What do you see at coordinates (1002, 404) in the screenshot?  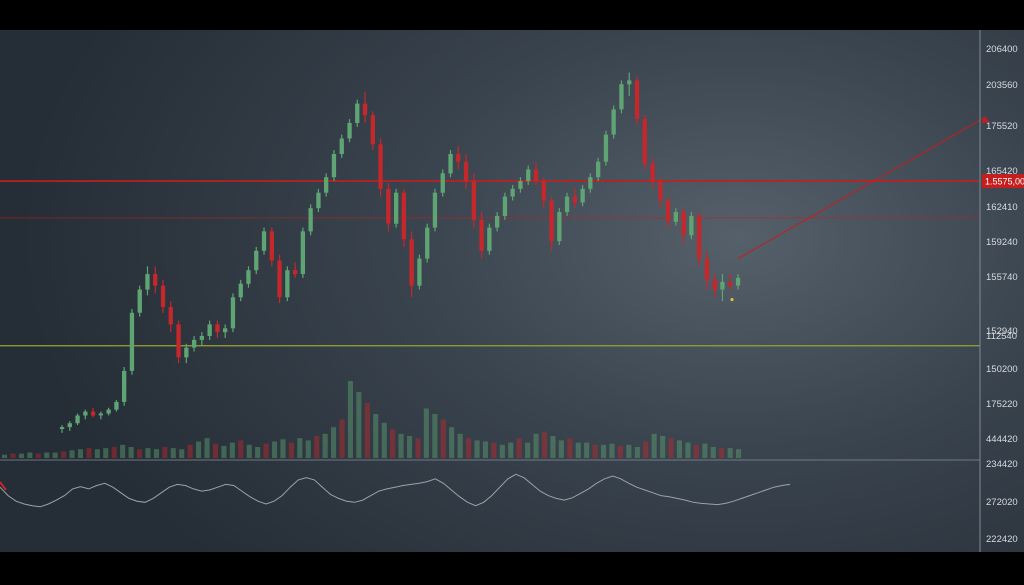 I see `price-axis-label: 175220` at bounding box center [1002, 404].